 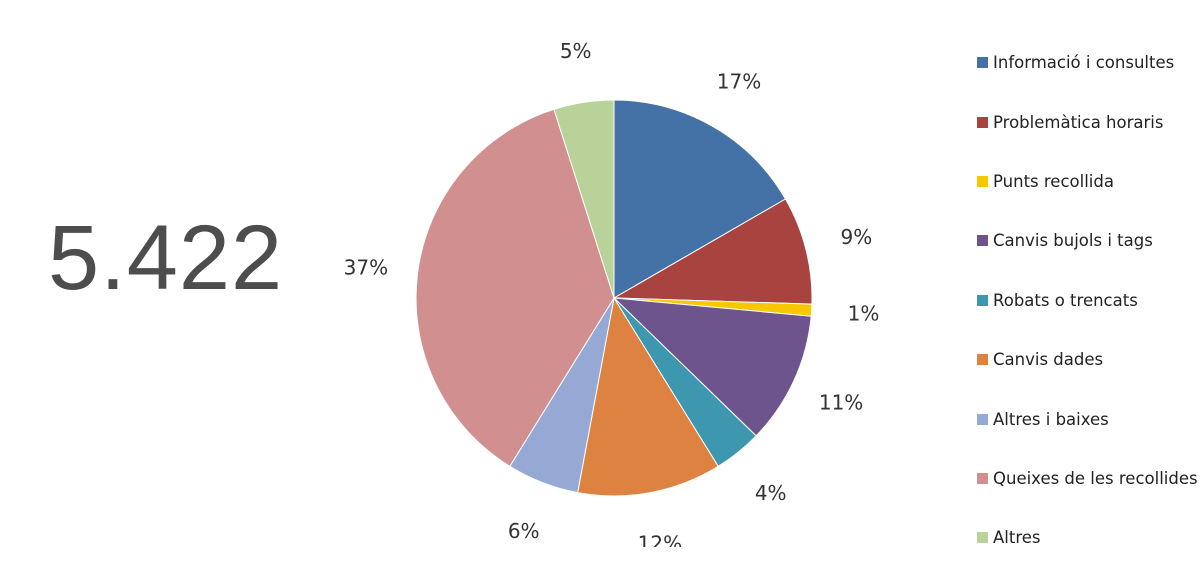 I want to click on legend-label: Queixes de les recollides, so click(x=1095, y=478).